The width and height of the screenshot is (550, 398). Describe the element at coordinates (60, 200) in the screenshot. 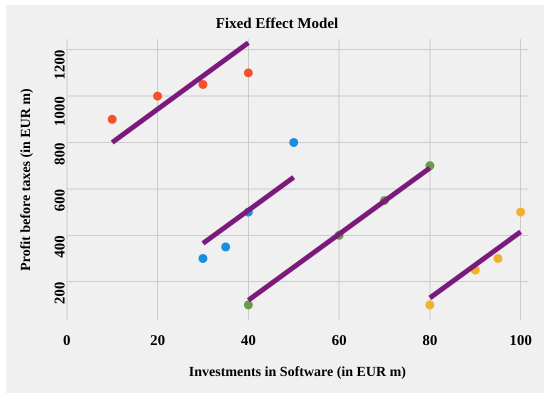

I see `y-tick-label: 600` at that location.